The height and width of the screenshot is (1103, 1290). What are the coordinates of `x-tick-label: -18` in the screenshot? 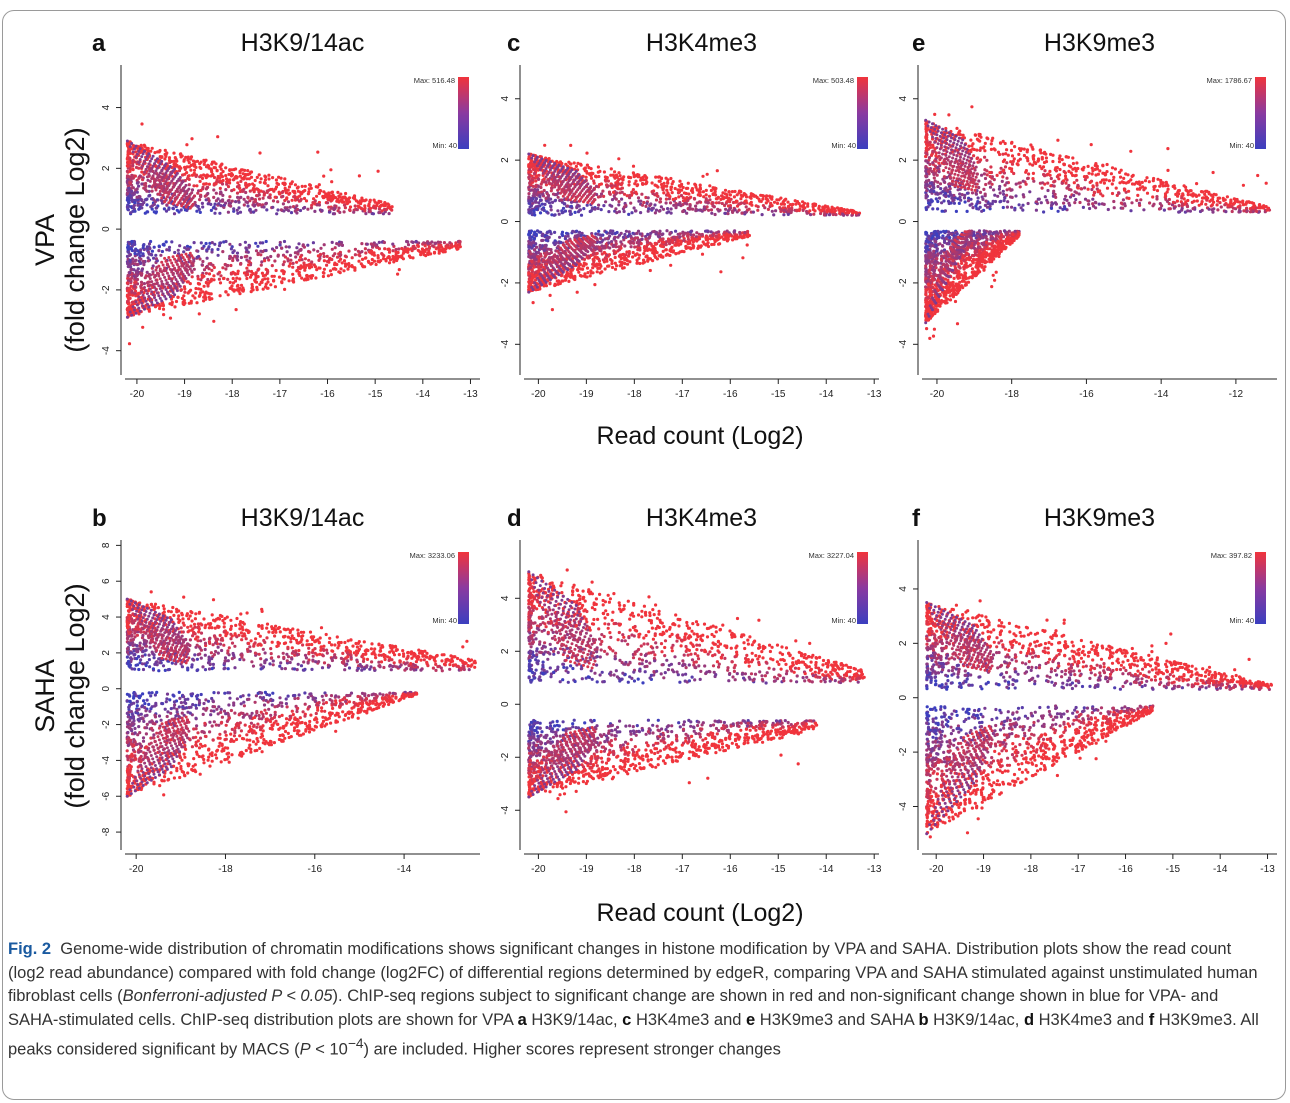 It's located at (232, 394).